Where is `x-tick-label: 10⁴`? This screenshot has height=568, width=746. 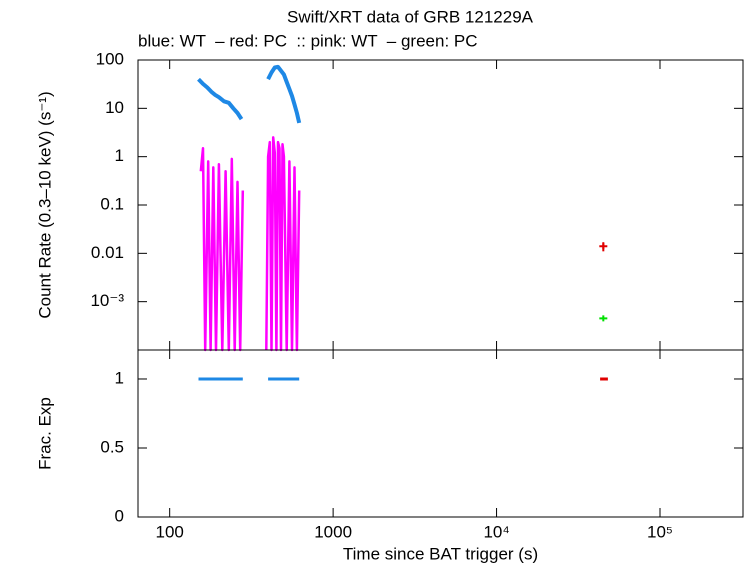 x-tick-label: 10⁴ is located at coordinates (496, 531).